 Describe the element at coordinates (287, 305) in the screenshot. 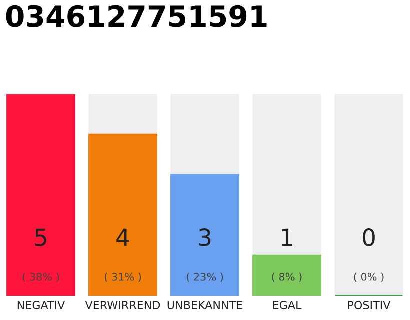

I see `x-tick-label: EGAL` at that location.